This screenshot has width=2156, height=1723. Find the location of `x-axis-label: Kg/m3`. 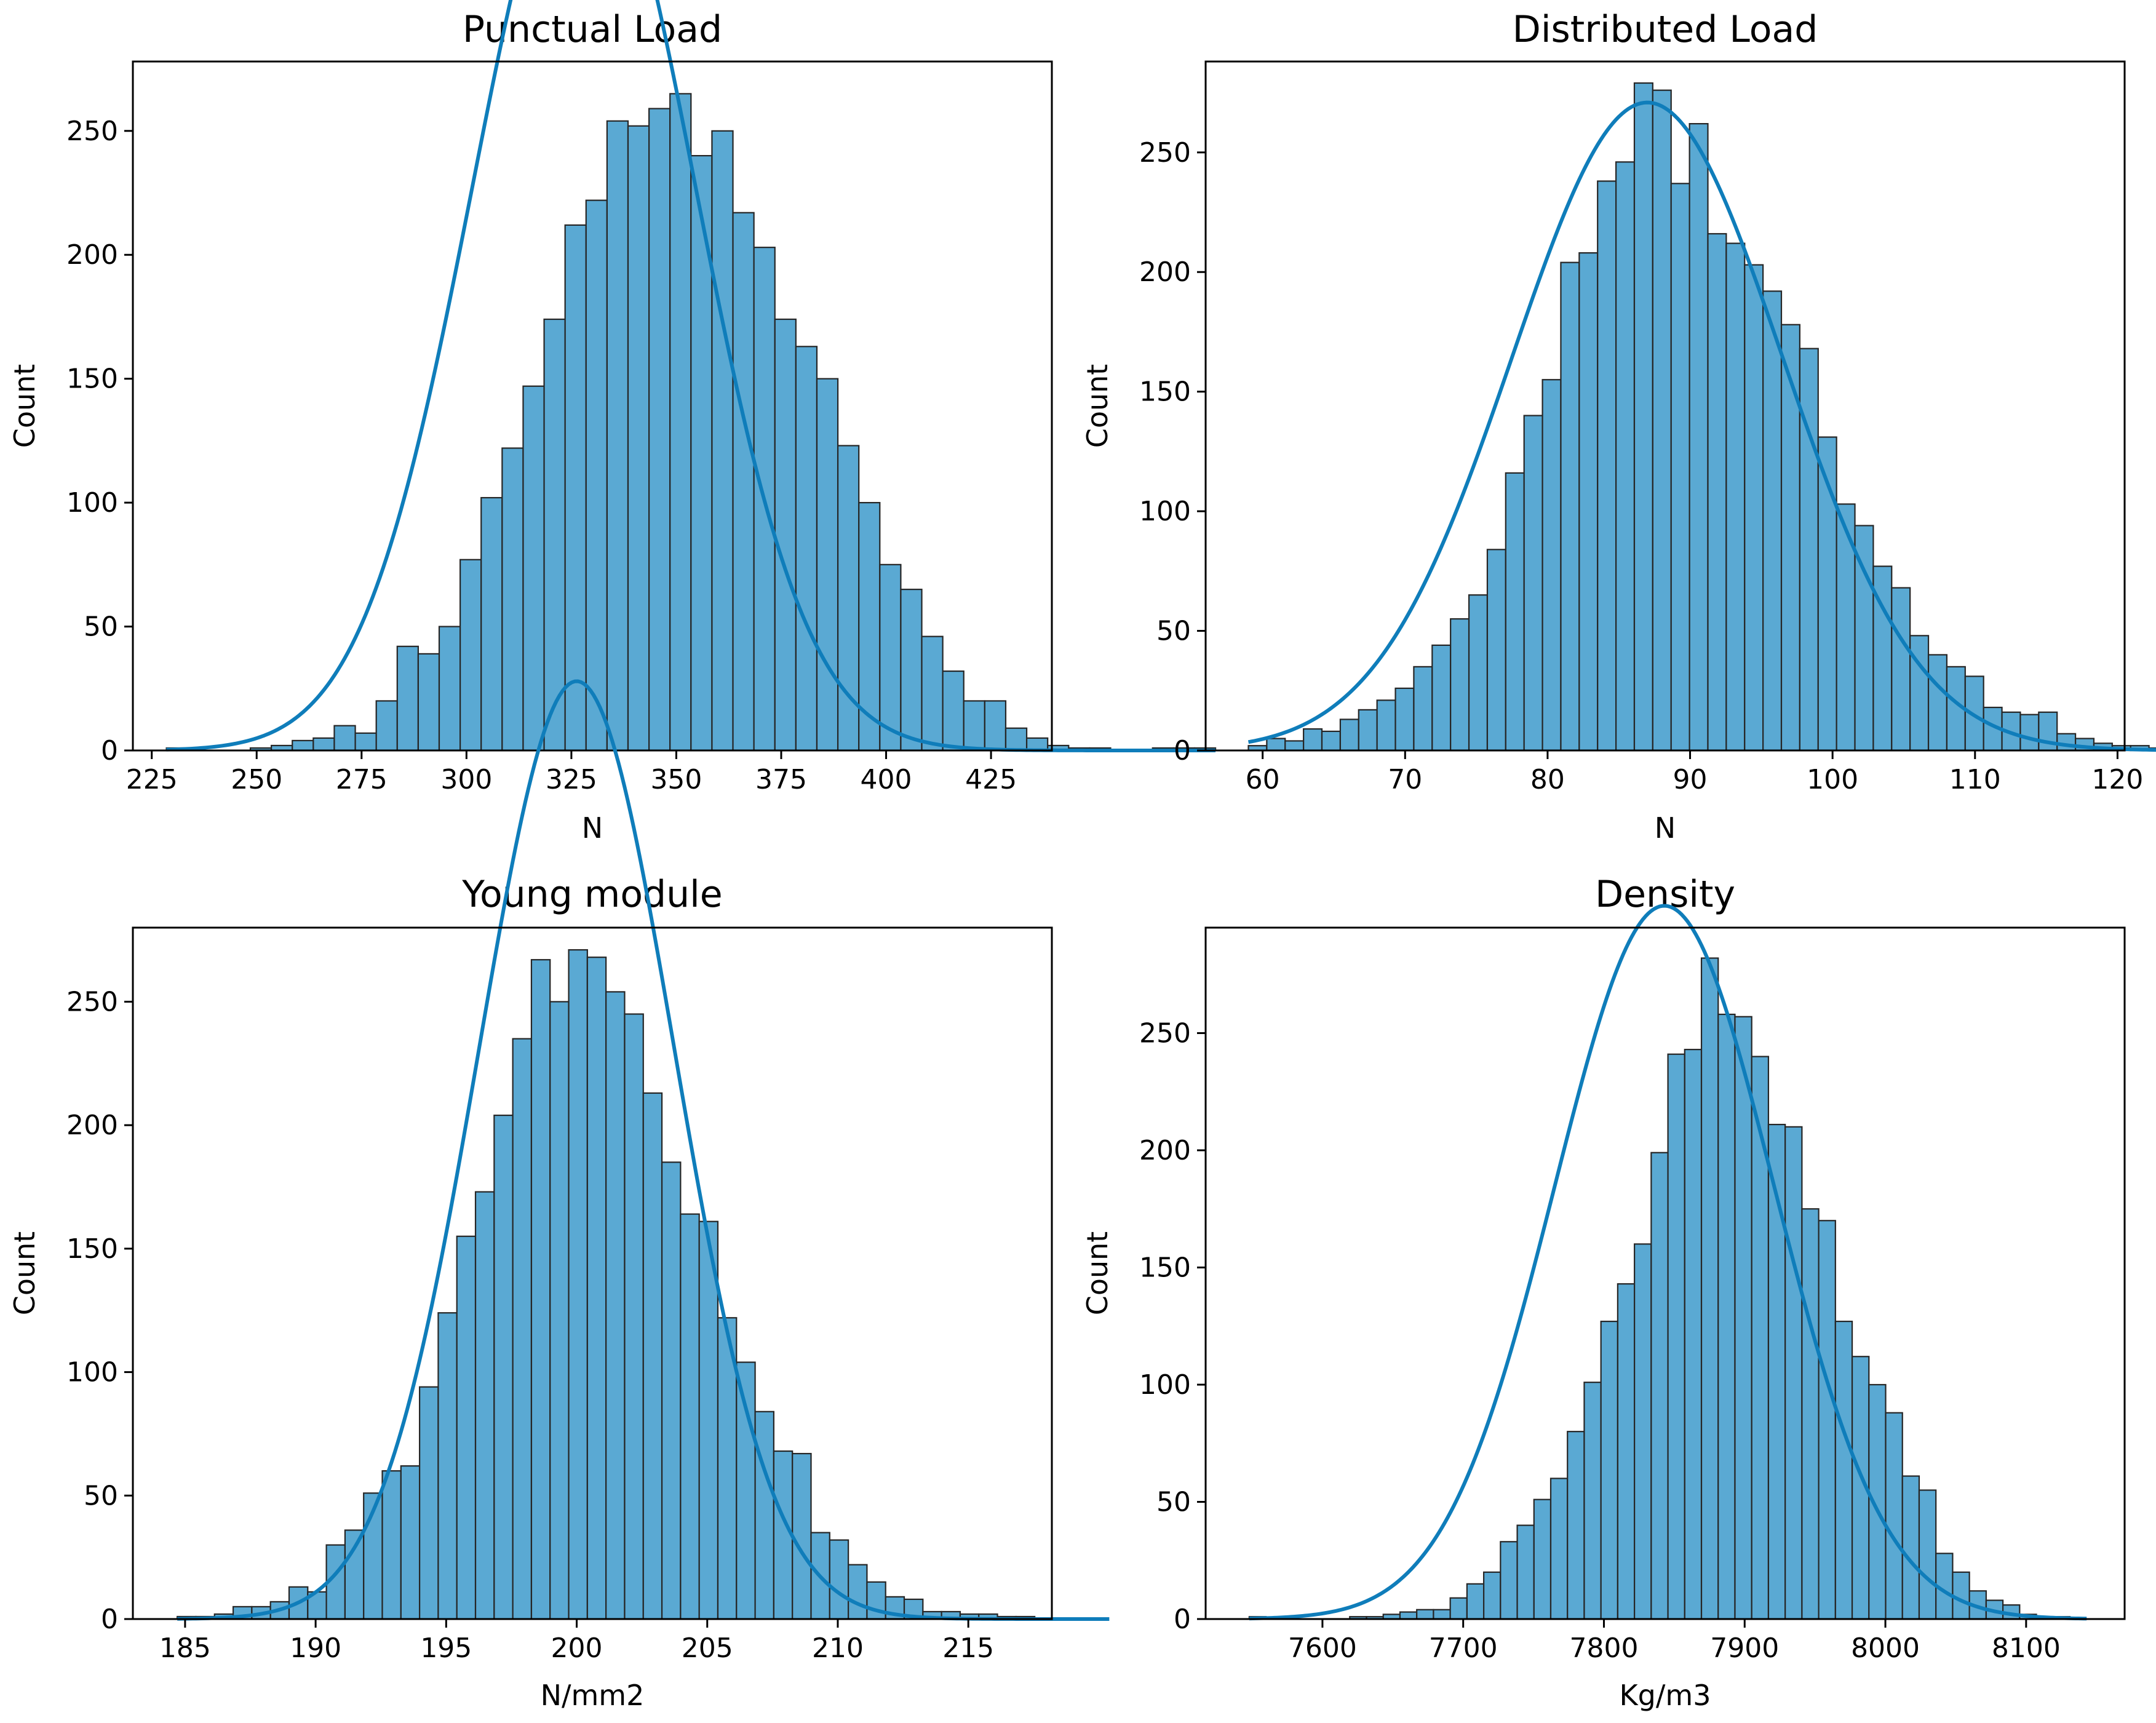

x-axis-label: Kg/m3 is located at coordinates (1665, 1695).